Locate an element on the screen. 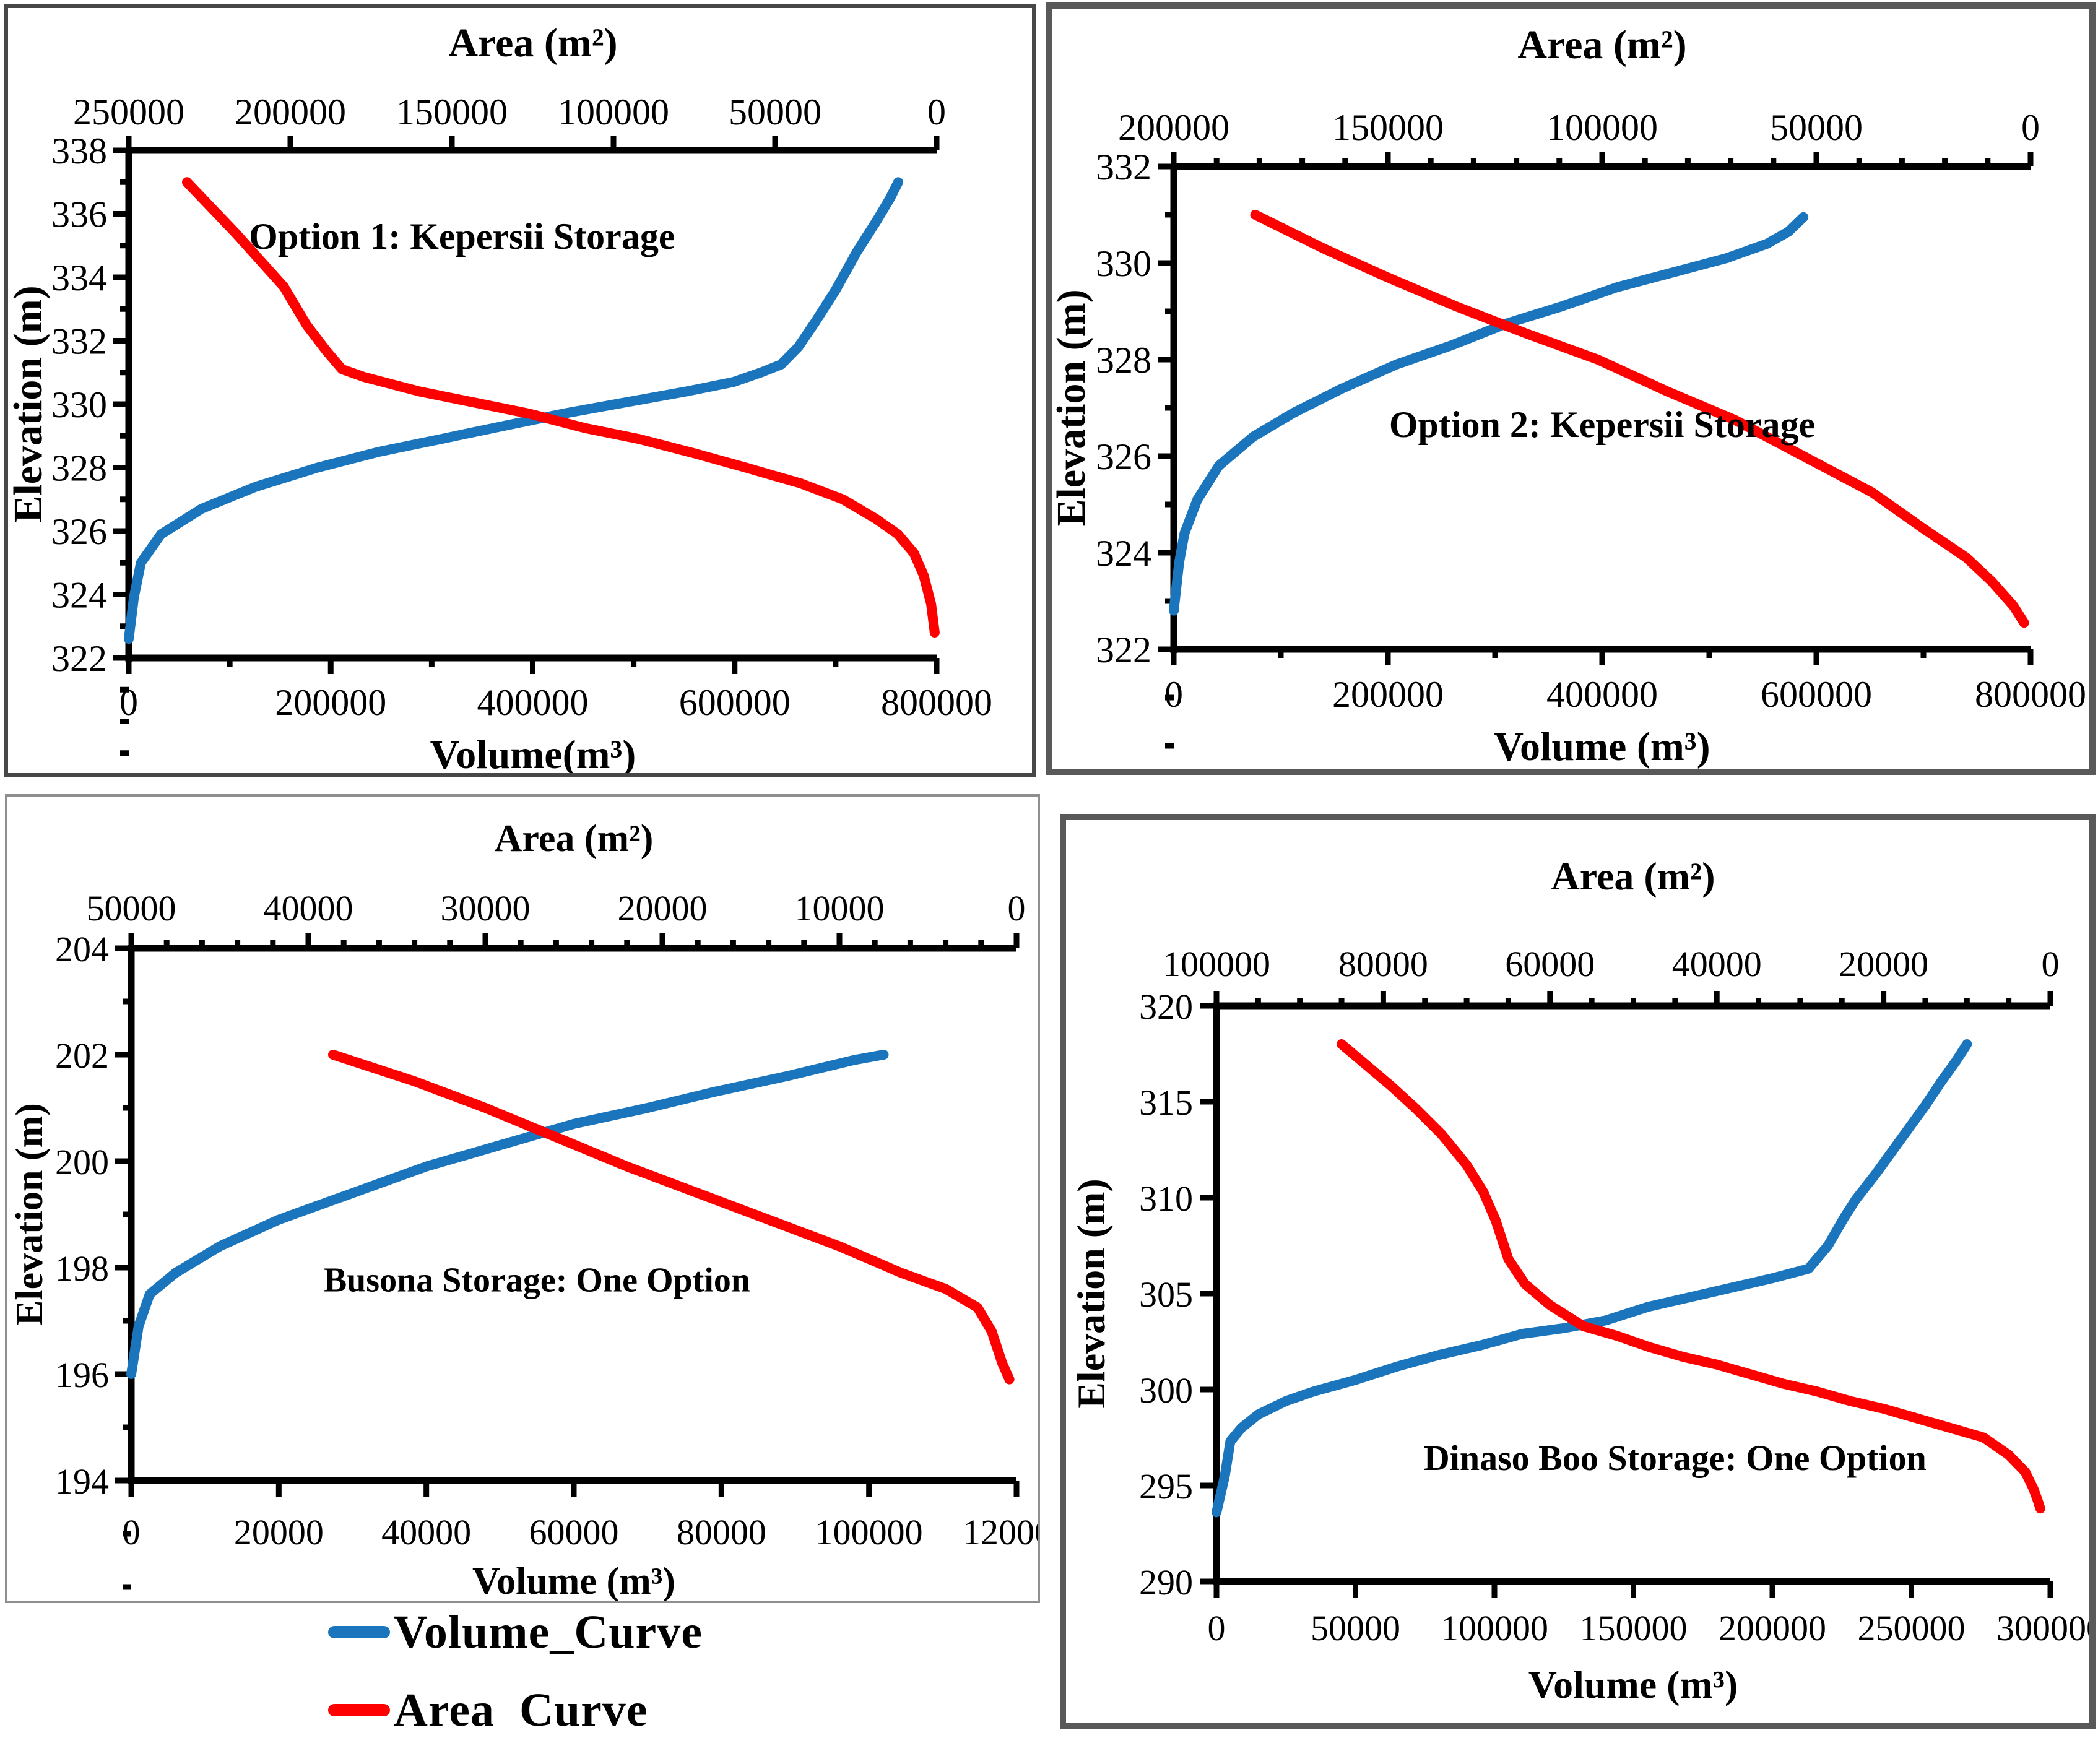 This screenshot has width=2098, height=1764. y-axis-tick-label: 338 is located at coordinates (79, 151).